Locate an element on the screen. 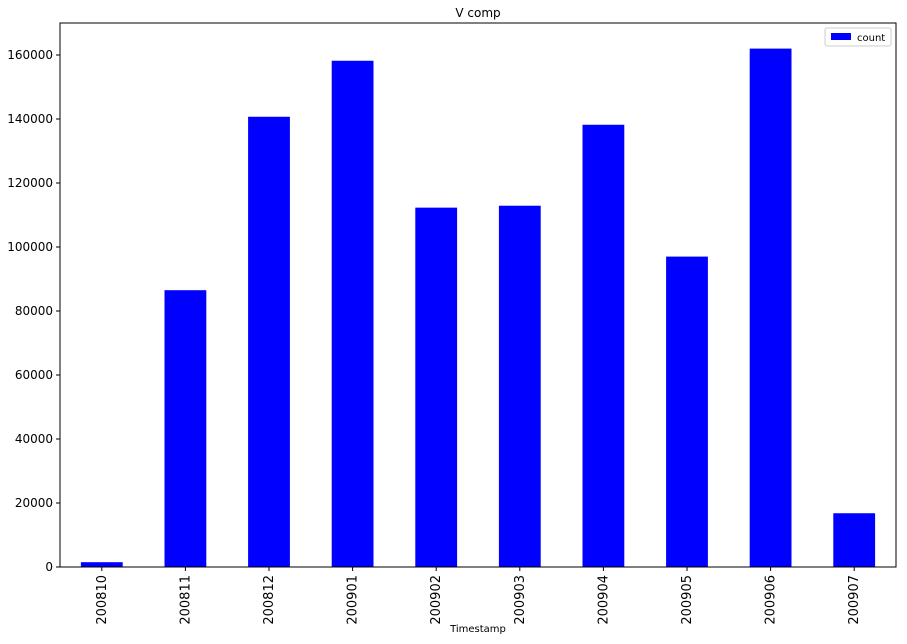  x-tick-label: 200905 is located at coordinates (687, 600).